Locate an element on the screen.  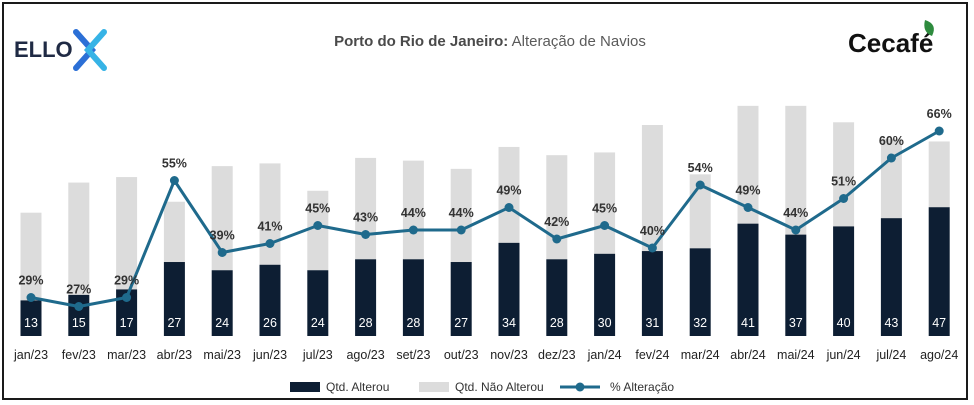
pct-label-17: 51% is located at coordinates (843, 182).